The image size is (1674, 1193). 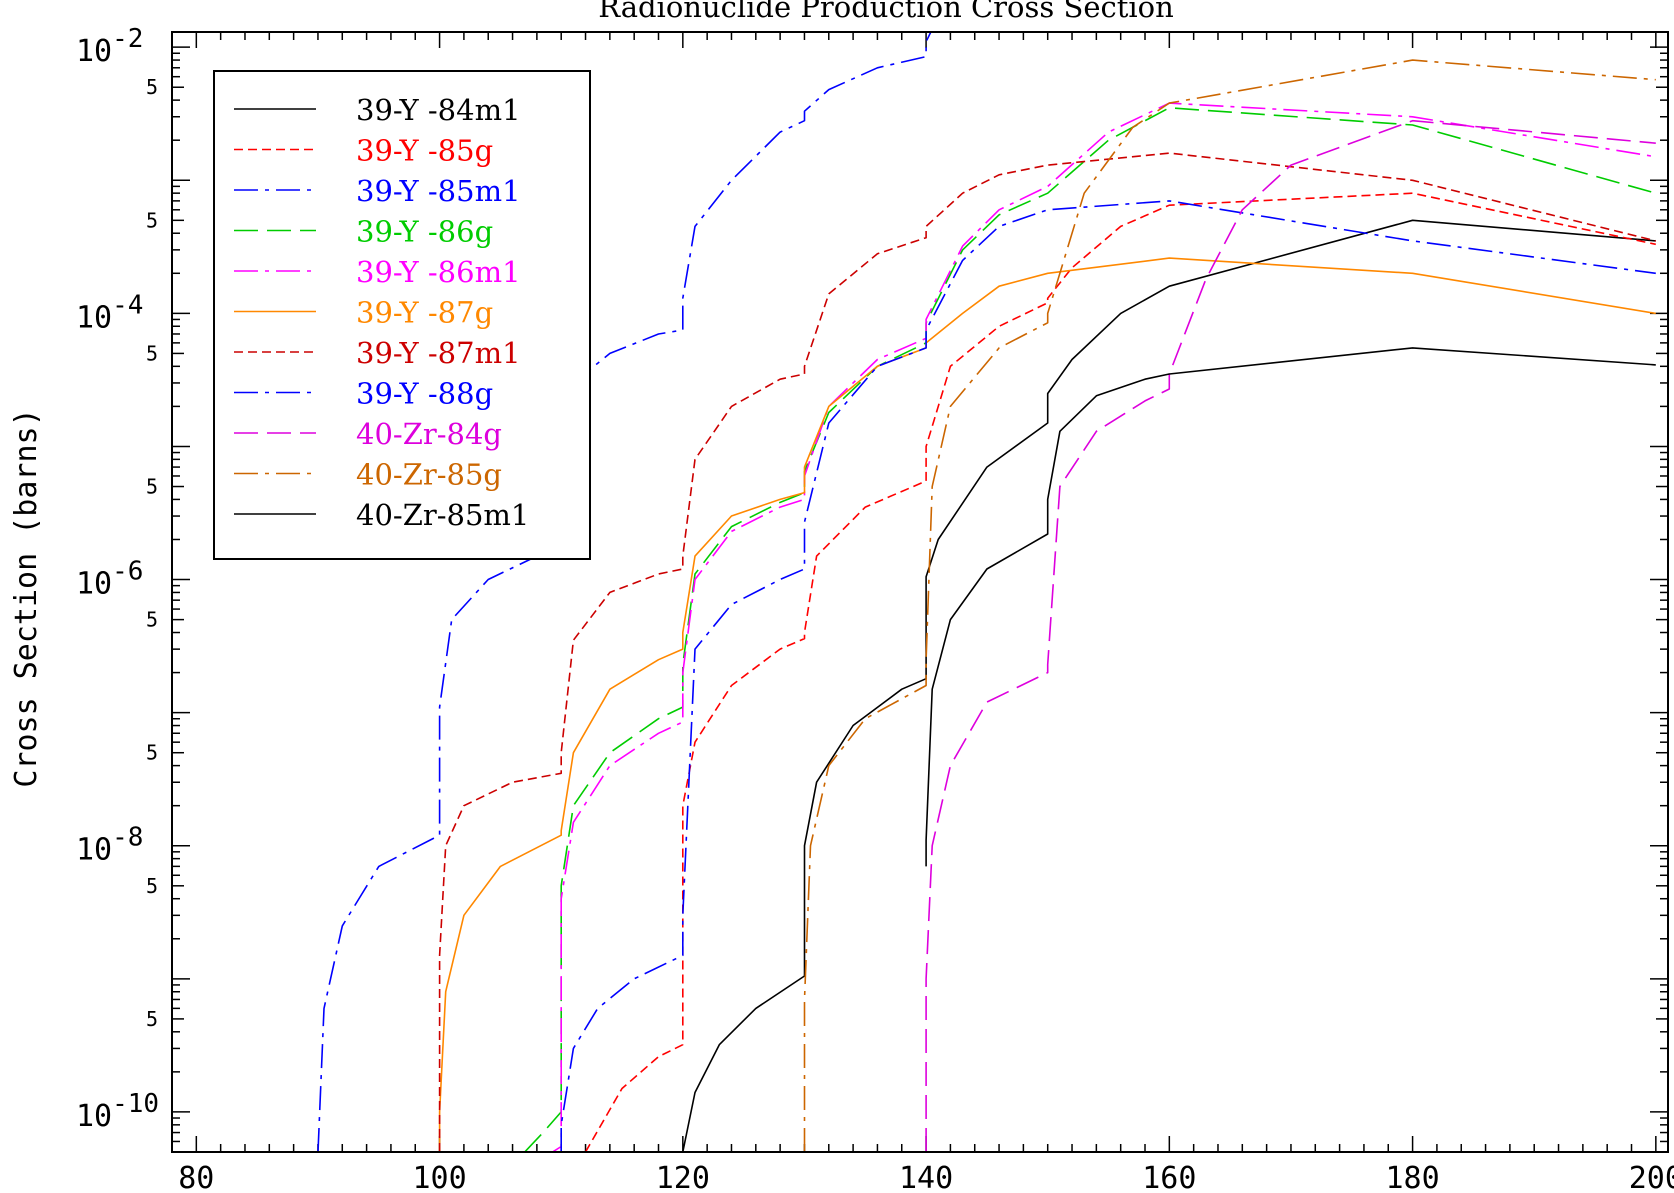 What do you see at coordinates (117, 1111) in the screenshot?
I see `y-major-tick-label: 10⁻¹⁰` at bounding box center [117, 1111].